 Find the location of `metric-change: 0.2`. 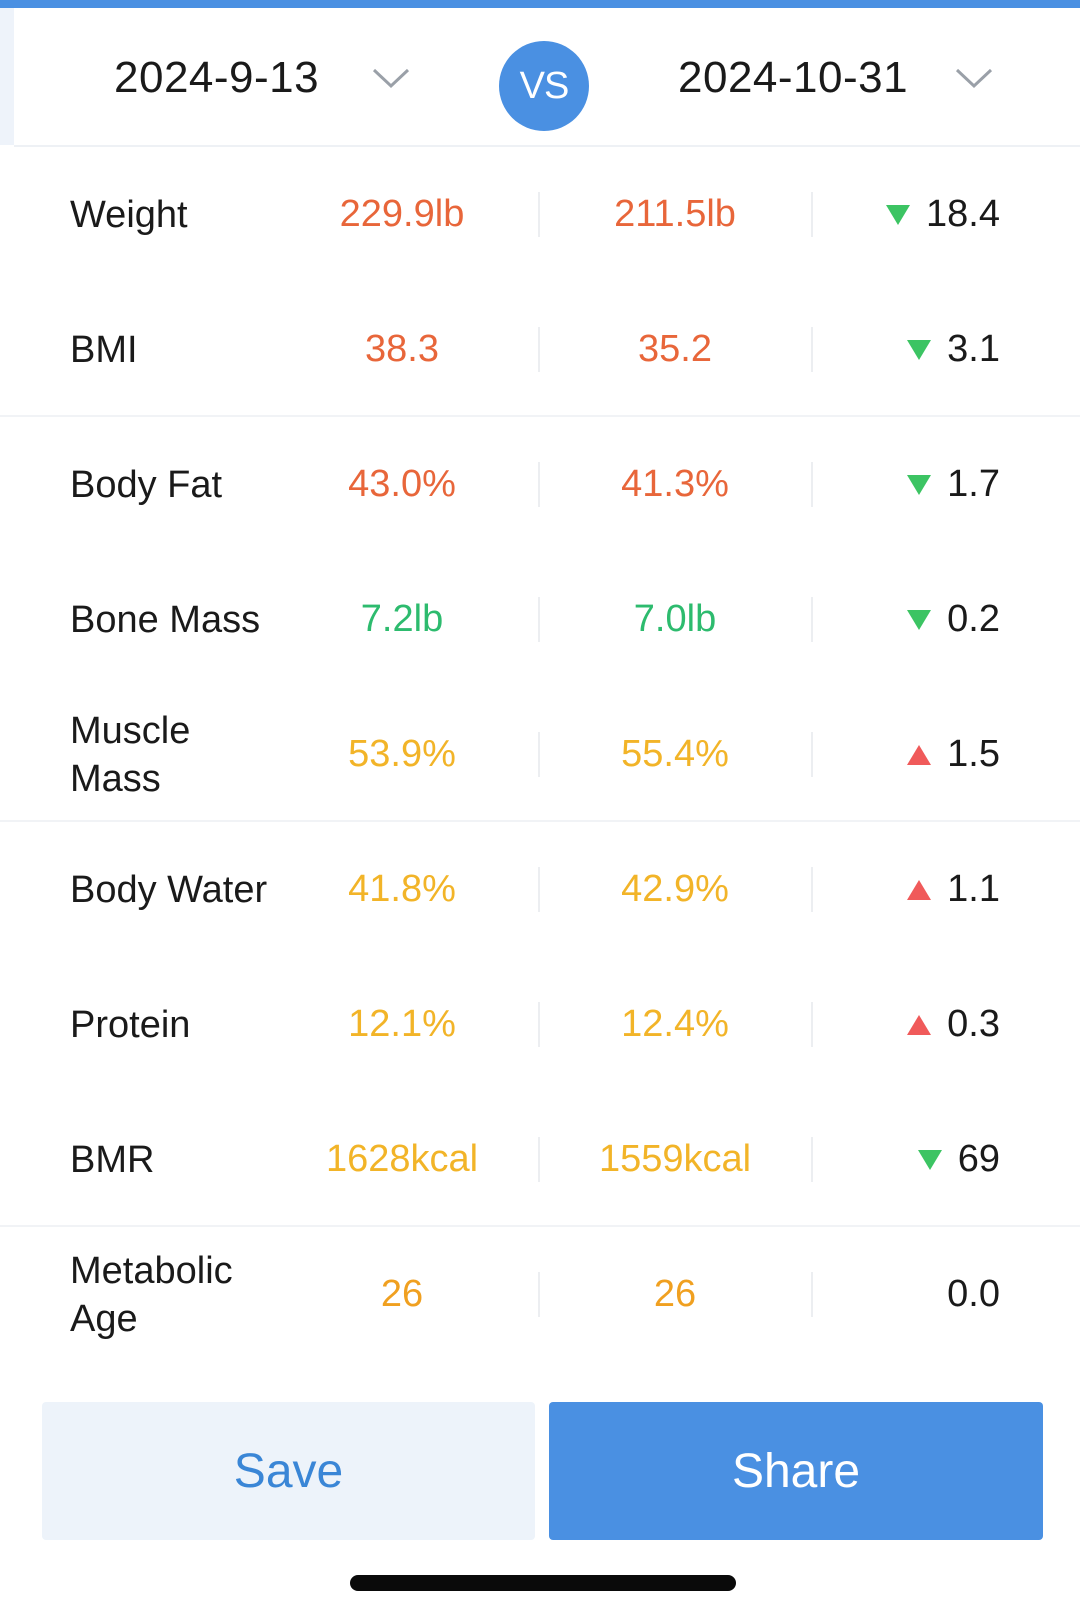

metric-change: 0.2 is located at coordinates (900, 619).